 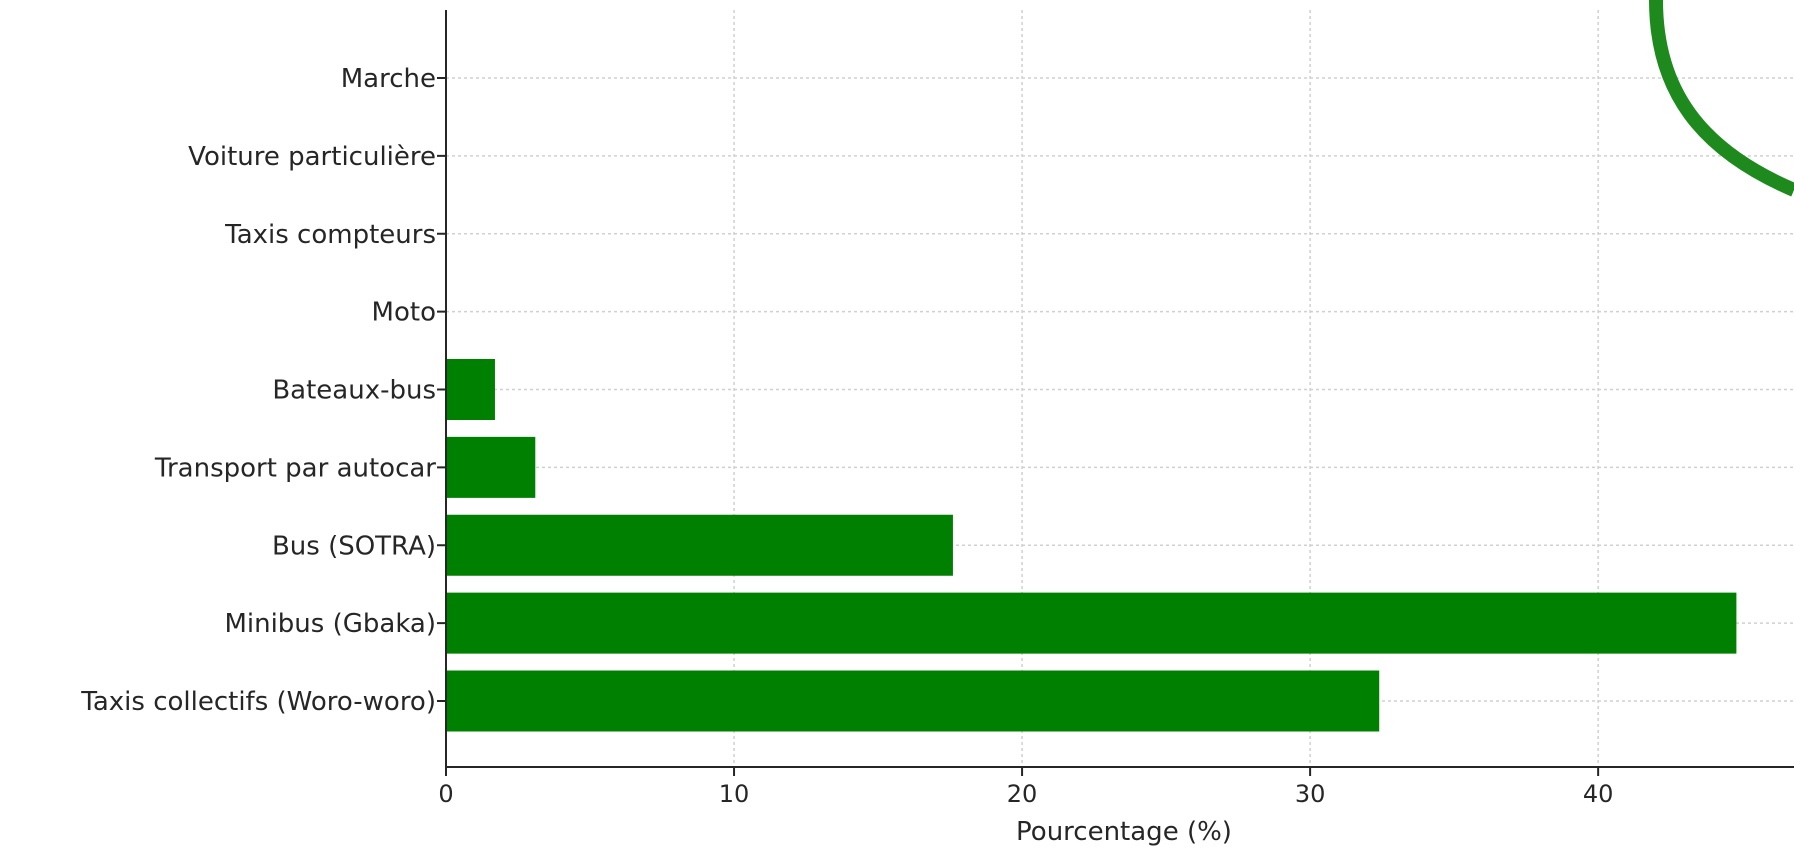 What do you see at coordinates (1310, 794) in the screenshot?
I see `x-tick-label: 30` at bounding box center [1310, 794].